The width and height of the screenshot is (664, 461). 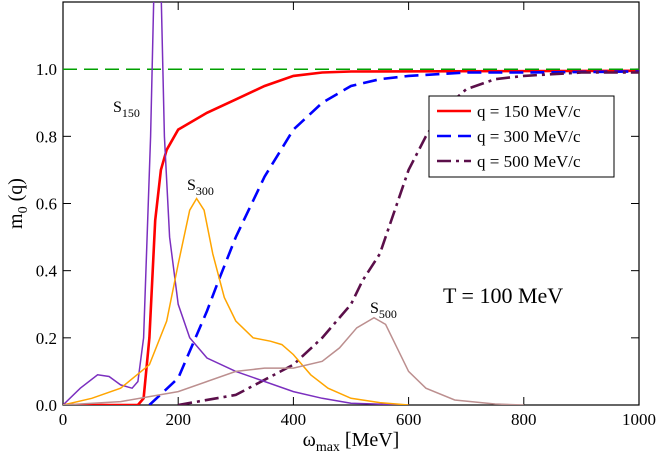 What do you see at coordinates (16, 221) in the screenshot?
I see `y-axis-label-main: m` at bounding box center [16, 221].